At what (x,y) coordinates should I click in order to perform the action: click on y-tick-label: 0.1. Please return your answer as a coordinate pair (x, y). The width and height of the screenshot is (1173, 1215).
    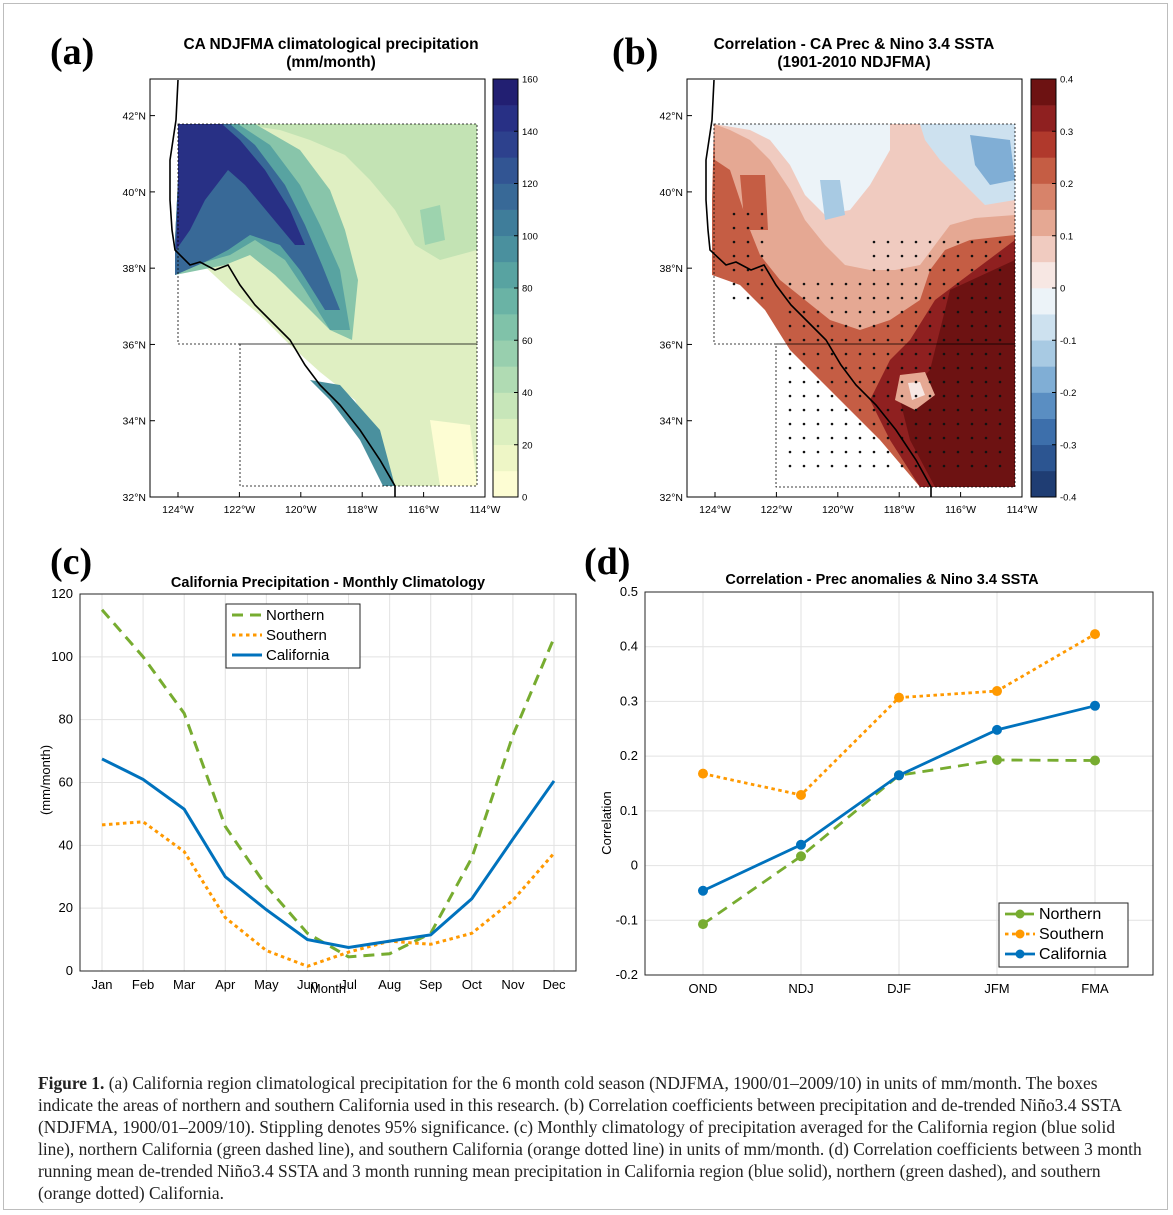
    Looking at the image, I should click on (629, 810).